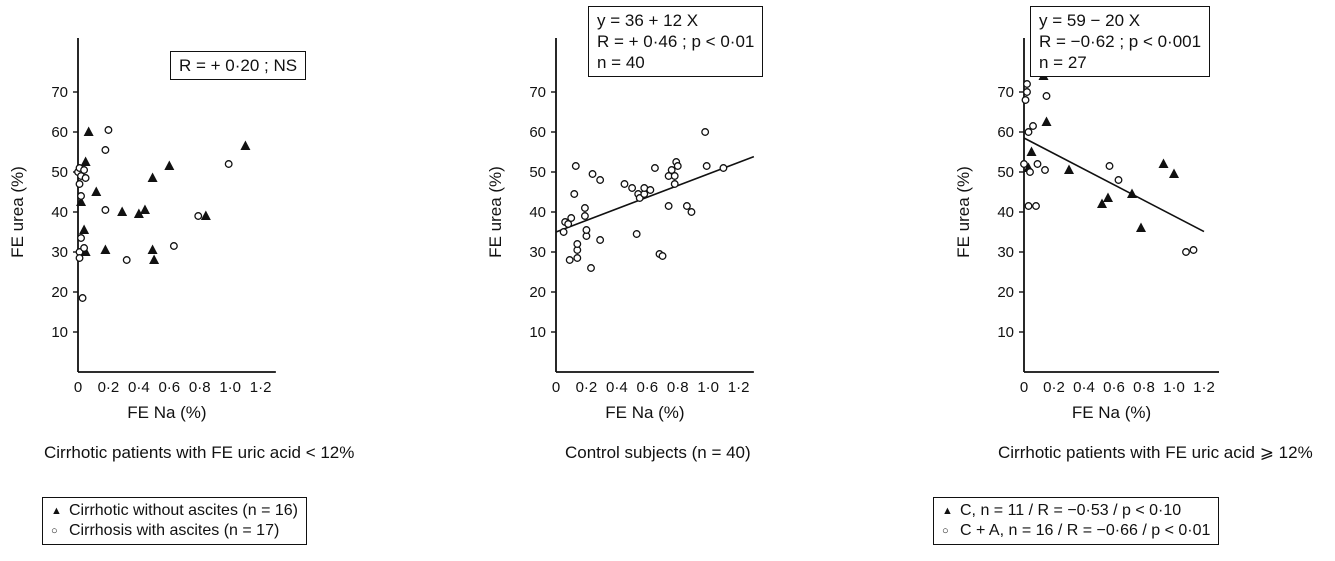 The image size is (1335, 561). What do you see at coordinates (1120, 41) in the screenshot?
I see `stats-box: y = 59 − 20 X R = −0·62 ; p < 0·001 n = 27` at bounding box center [1120, 41].